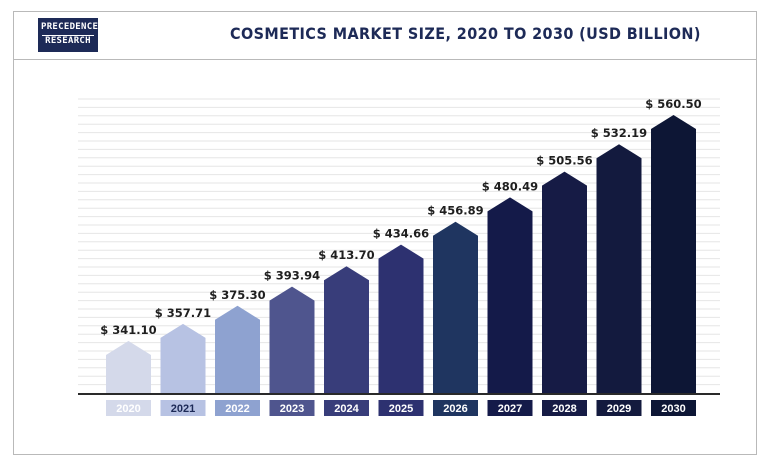  I want to click on year-label-2021: 2021, so click(183, 409).